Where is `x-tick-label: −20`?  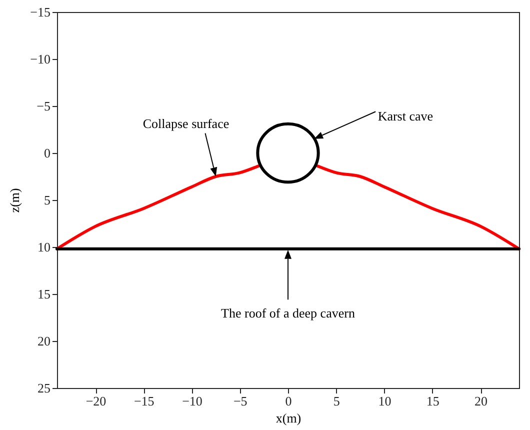
x-tick-label: −20 is located at coordinates (96, 401).